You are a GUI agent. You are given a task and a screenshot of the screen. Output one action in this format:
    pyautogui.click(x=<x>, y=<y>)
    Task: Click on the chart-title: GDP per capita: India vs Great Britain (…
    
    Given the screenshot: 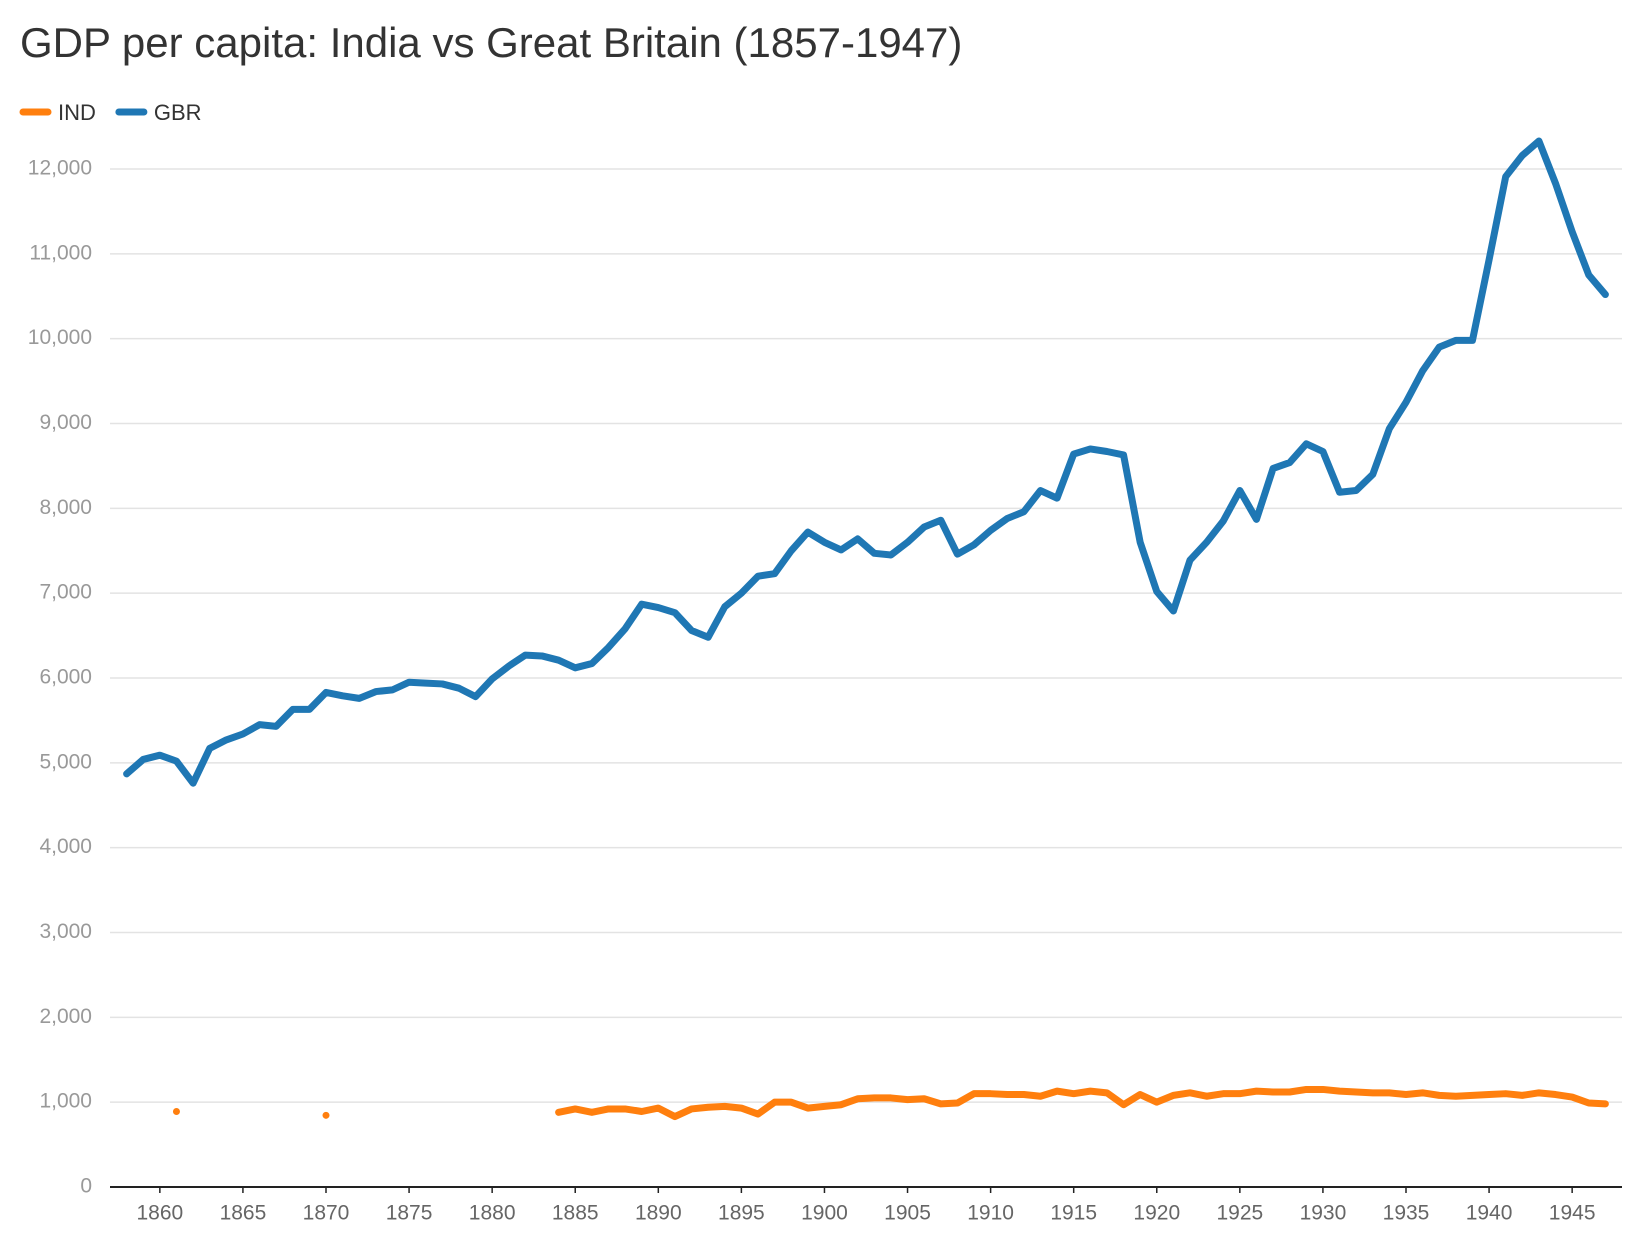 What is the action you would take?
    pyautogui.click(x=491, y=42)
    